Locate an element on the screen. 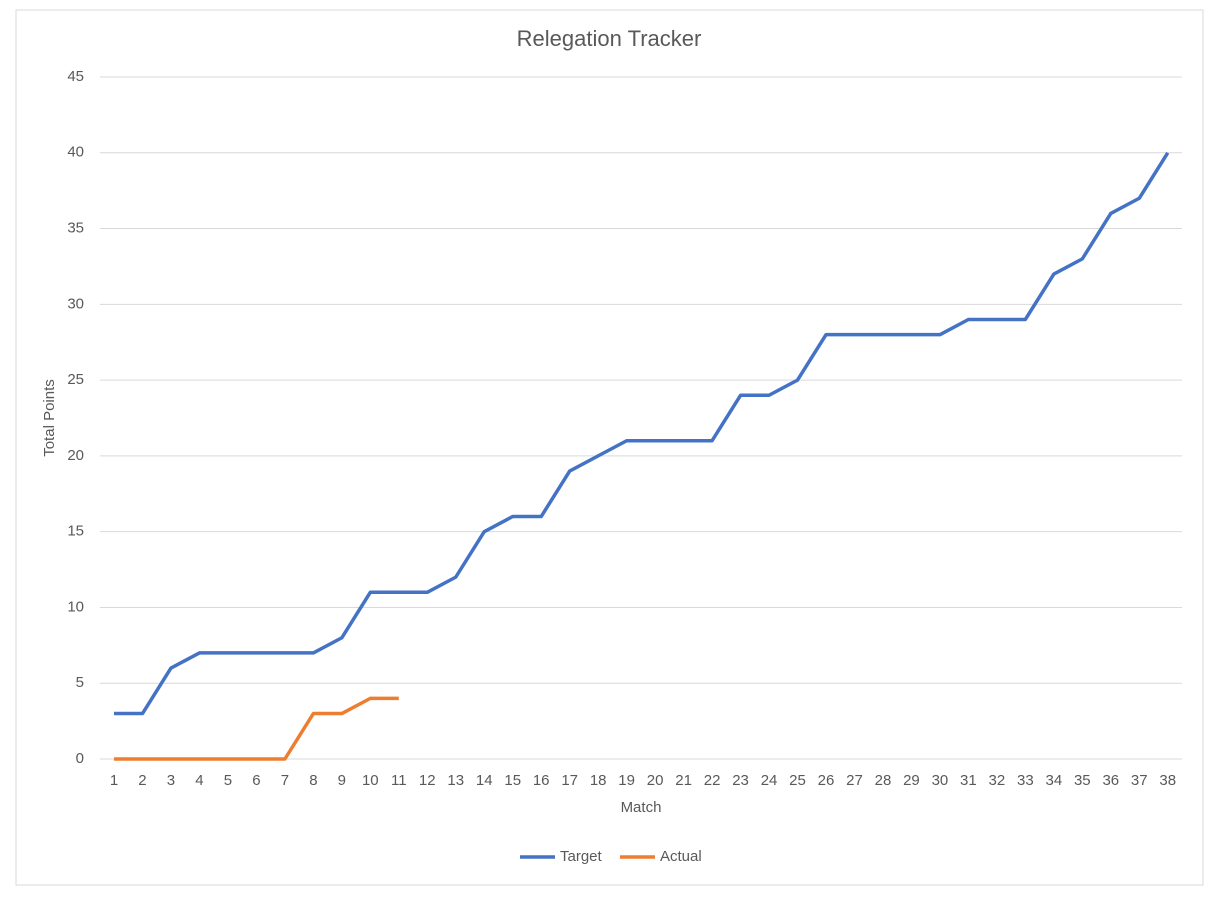 The width and height of the screenshot is (1214, 900). y-axis-label: Total Points is located at coordinates (49, 418).